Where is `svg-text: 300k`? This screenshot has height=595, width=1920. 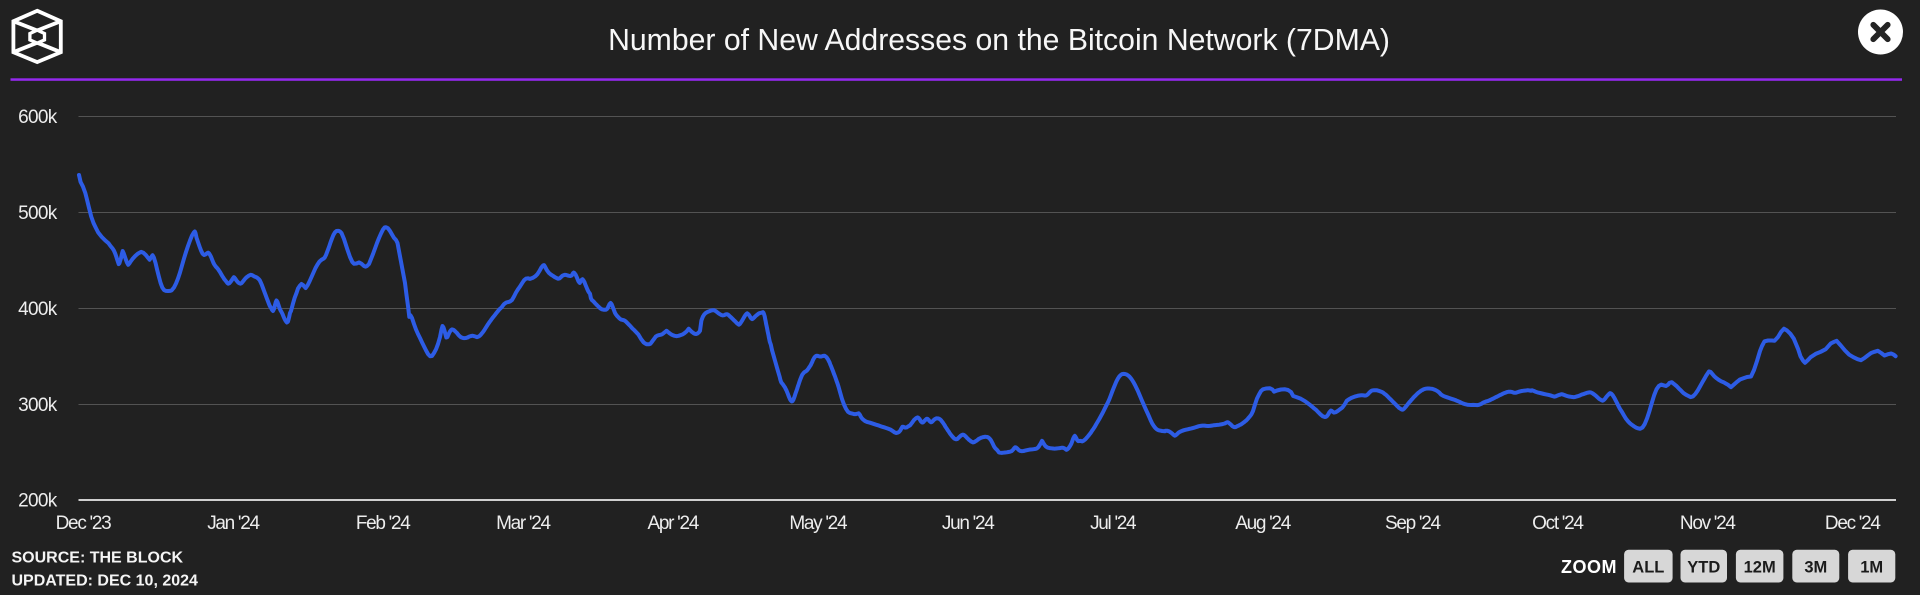 svg-text: 300k is located at coordinates (38, 405).